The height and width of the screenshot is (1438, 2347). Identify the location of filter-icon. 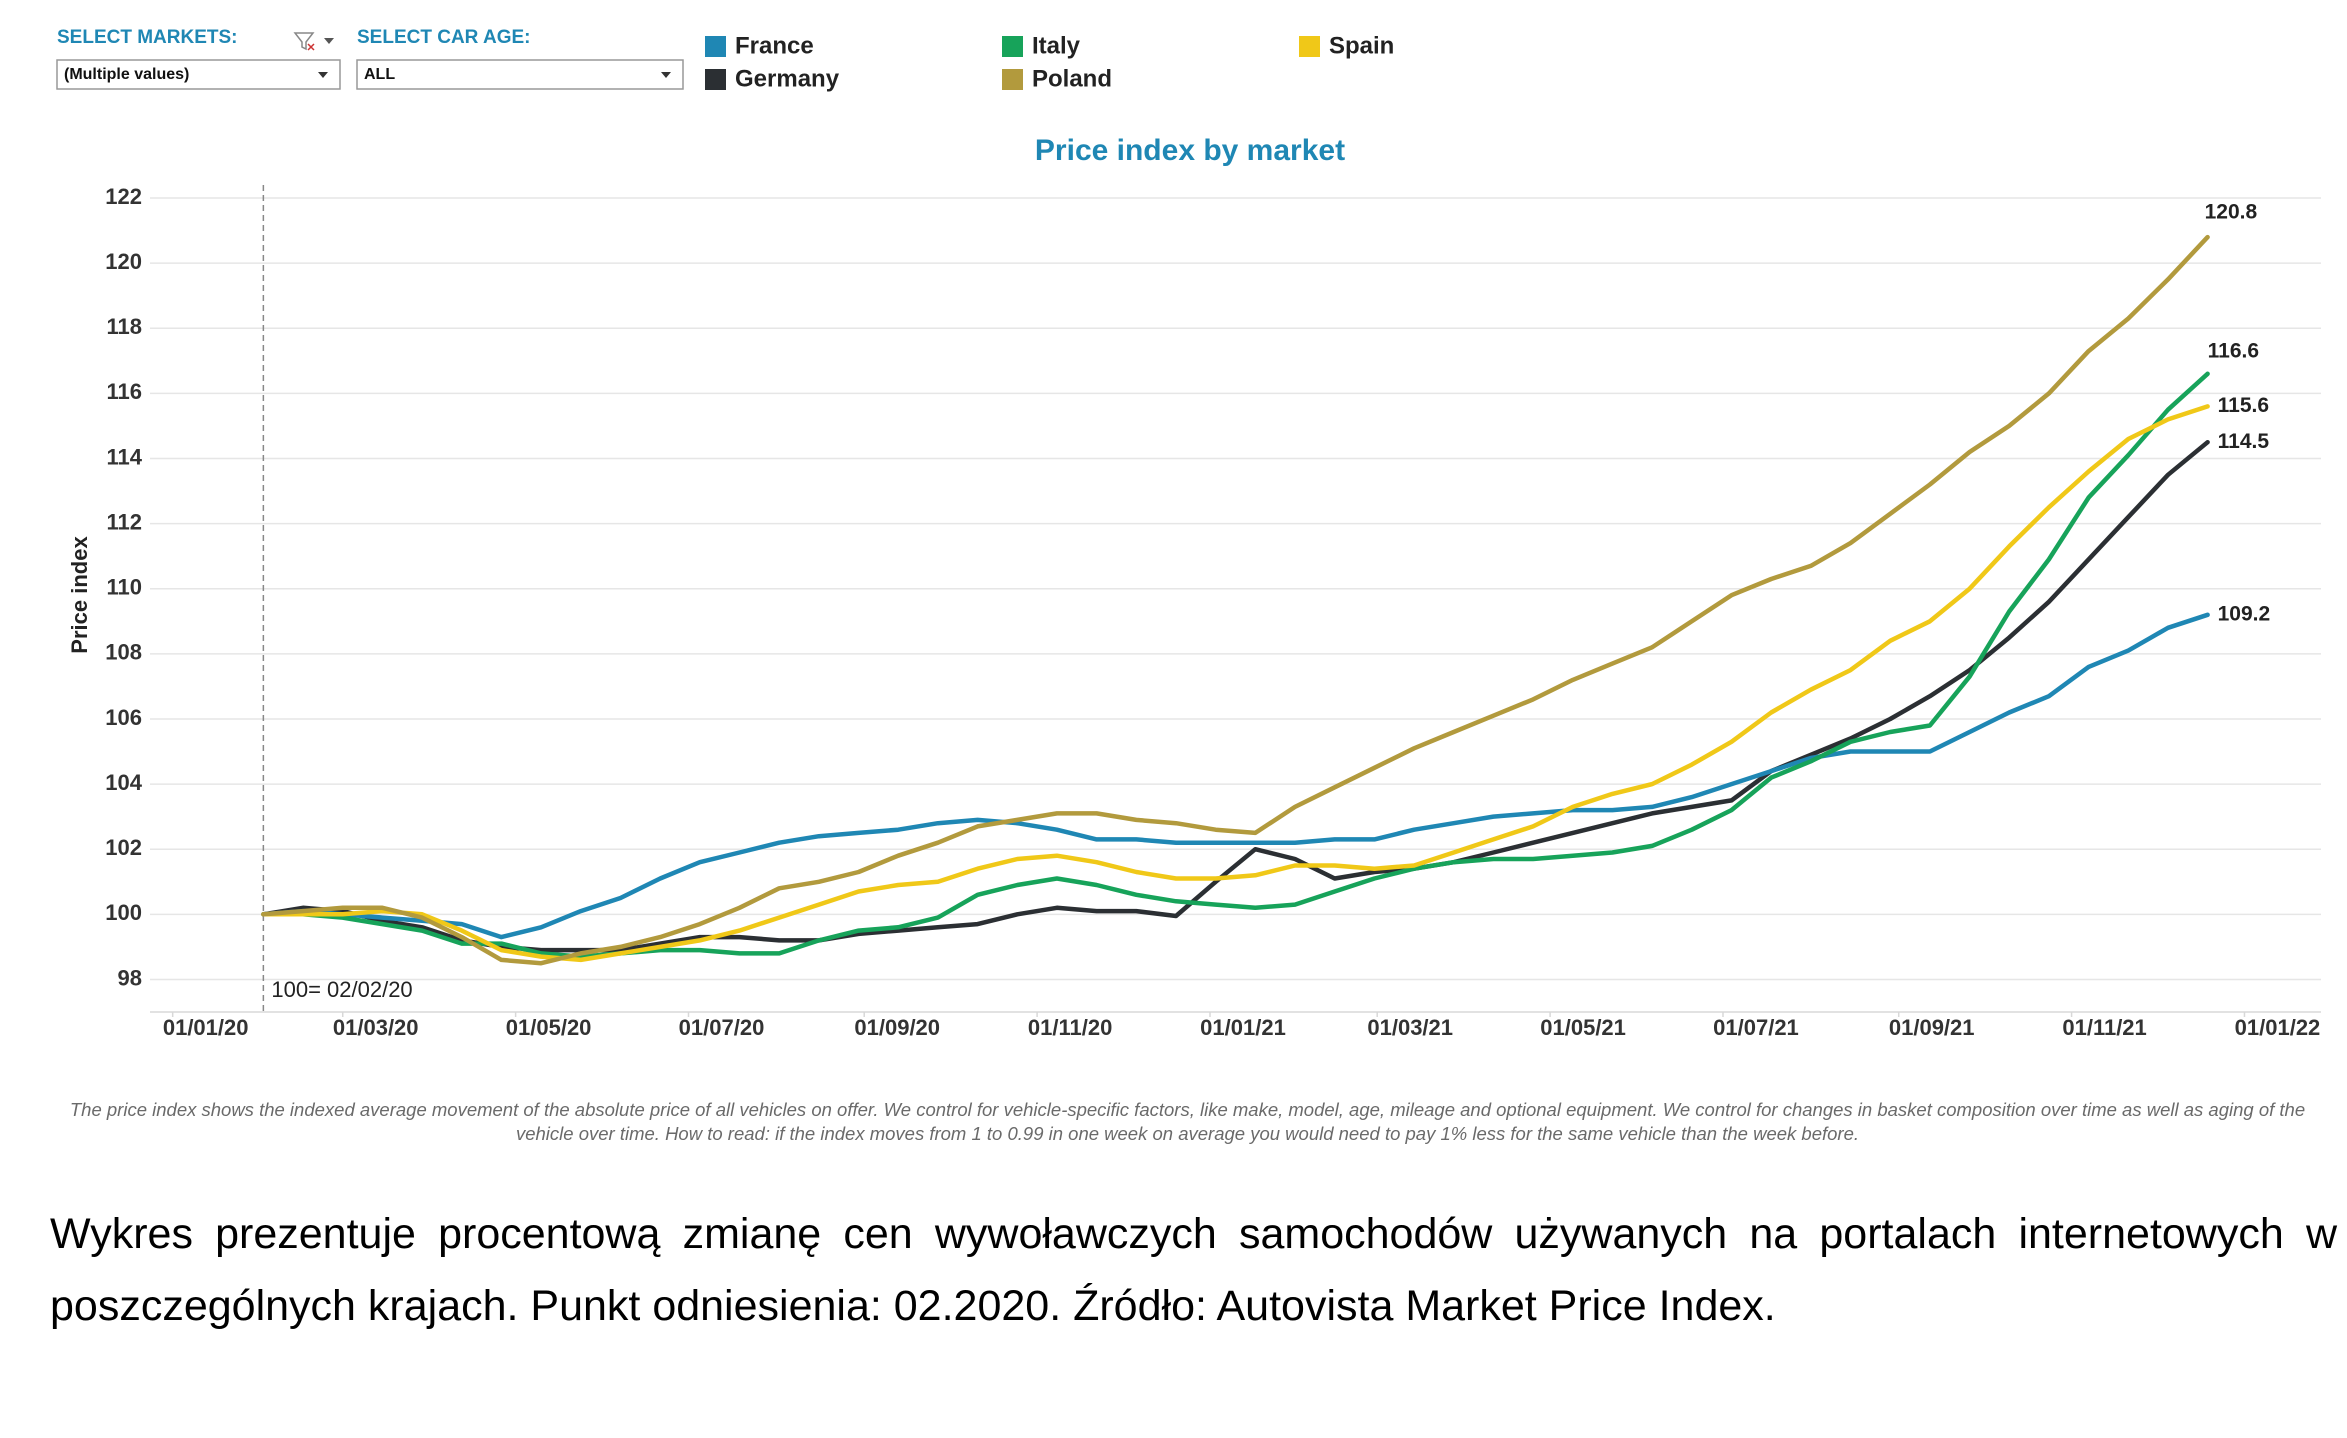
(313, 41).